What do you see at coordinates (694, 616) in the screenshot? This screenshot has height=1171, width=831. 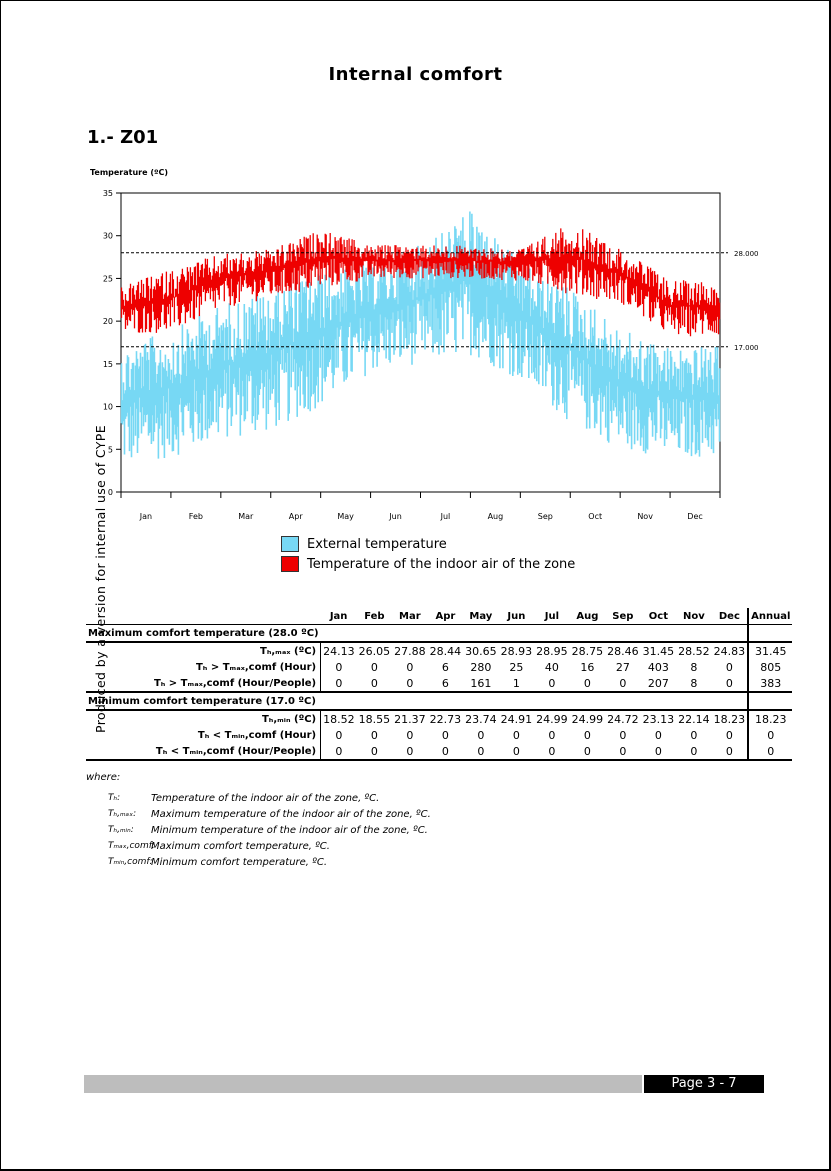 I see `table-header-cell: Nov` at bounding box center [694, 616].